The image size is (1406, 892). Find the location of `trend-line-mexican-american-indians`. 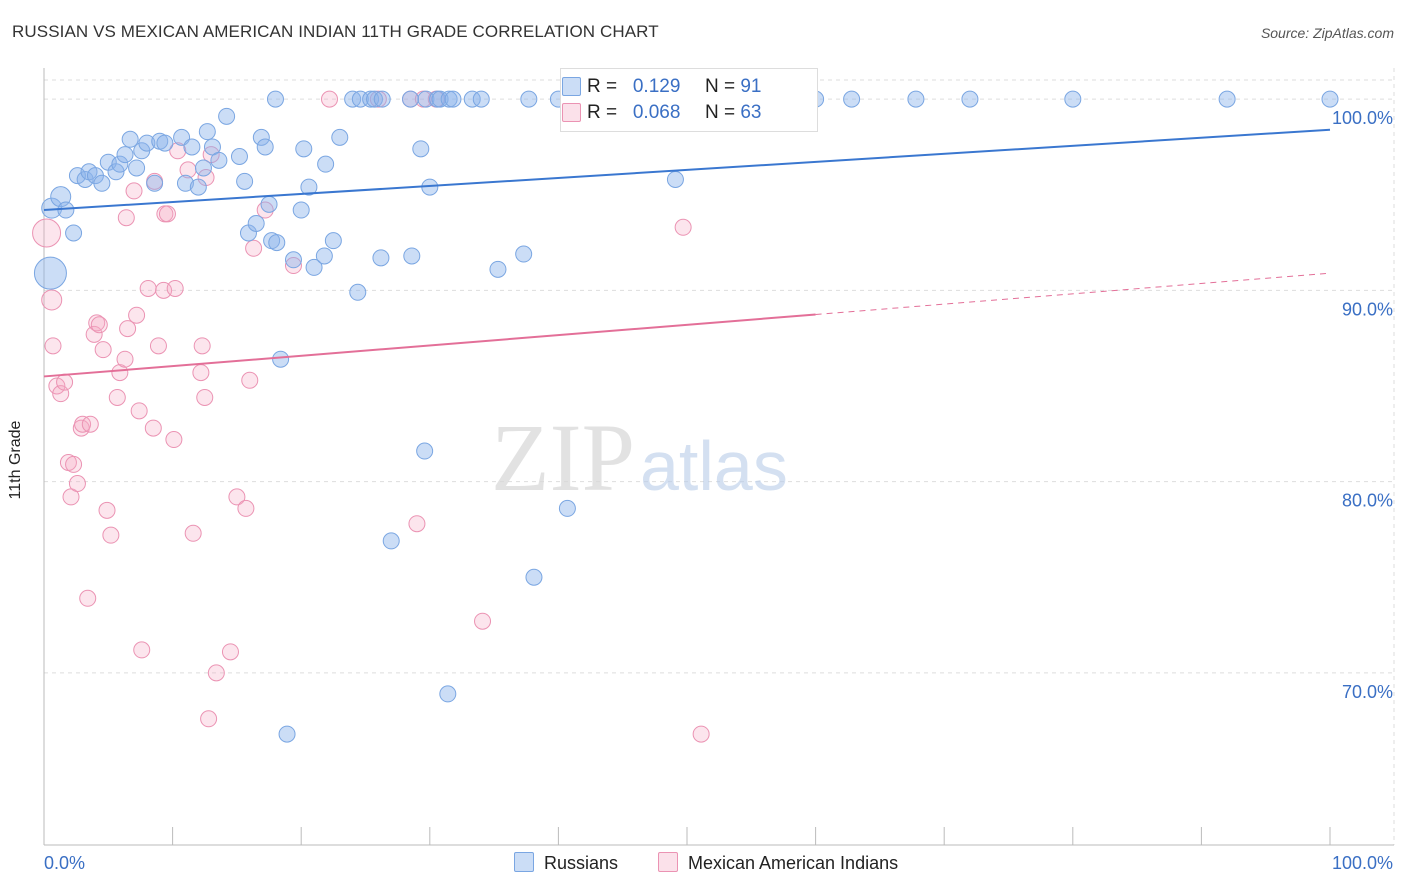

trend-line-mexican-american-indians is located at coordinates (429, 345).